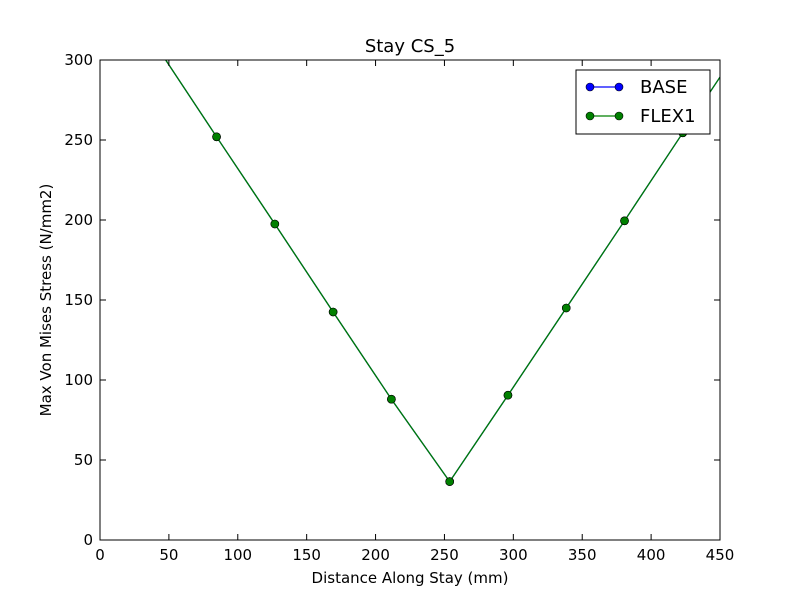  I want to click on x-tick-label: 350, so click(582, 555).